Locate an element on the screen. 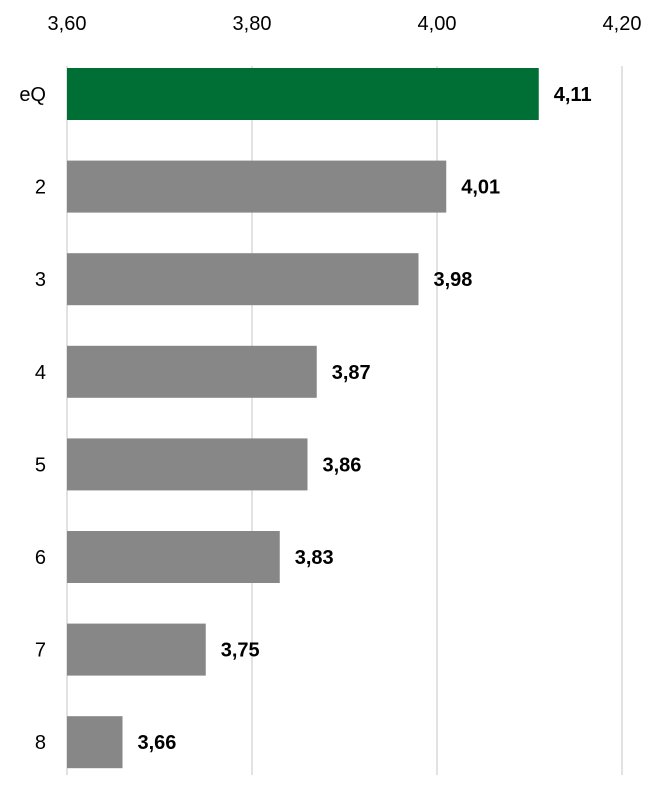  x-tick-label: 3,80 is located at coordinates (252, 24).